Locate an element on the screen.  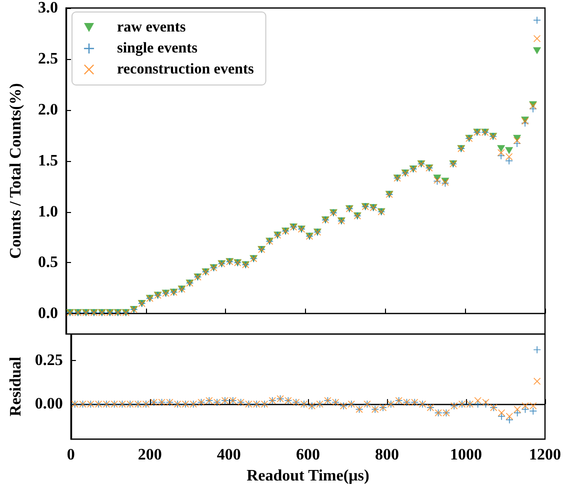
x-tick-label: 0 is located at coordinates (70, 455).